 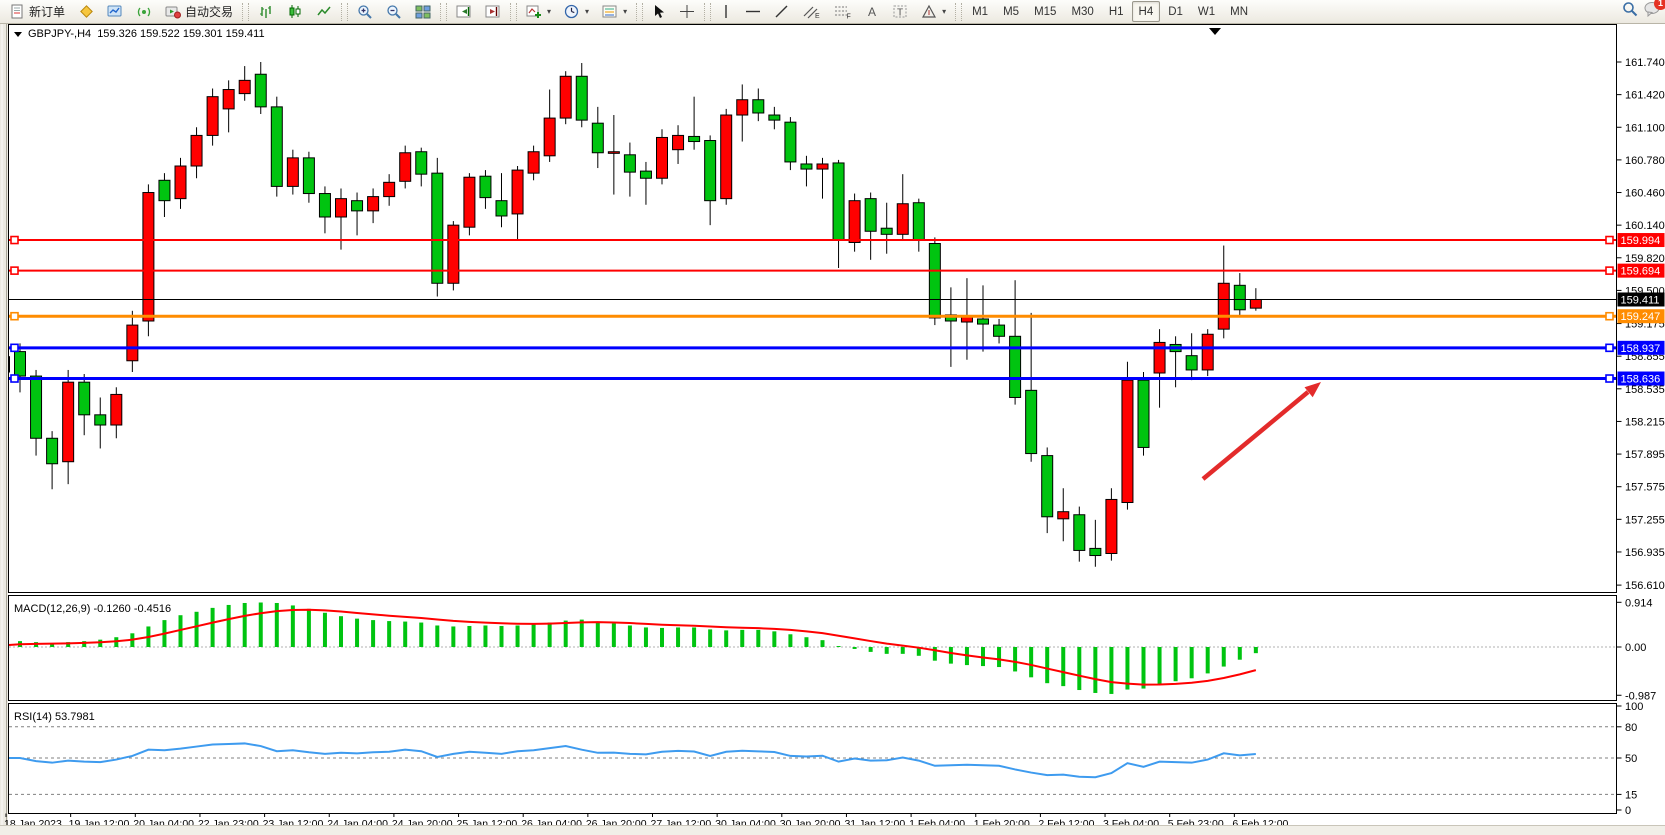 I want to click on timeframe-w1: W1, so click(x=1206, y=11).